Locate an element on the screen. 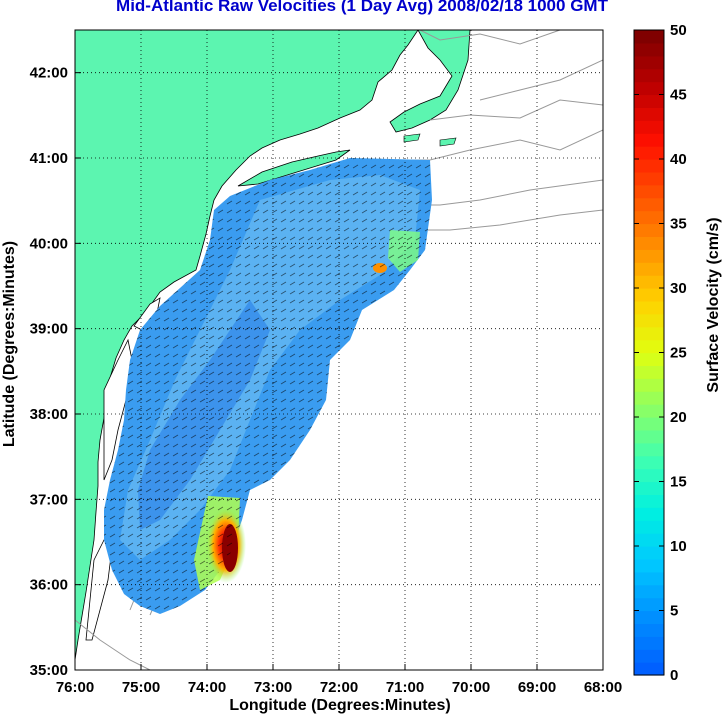 This screenshot has height=714, width=724. colorbar-tick-label: 20 is located at coordinates (678, 417).